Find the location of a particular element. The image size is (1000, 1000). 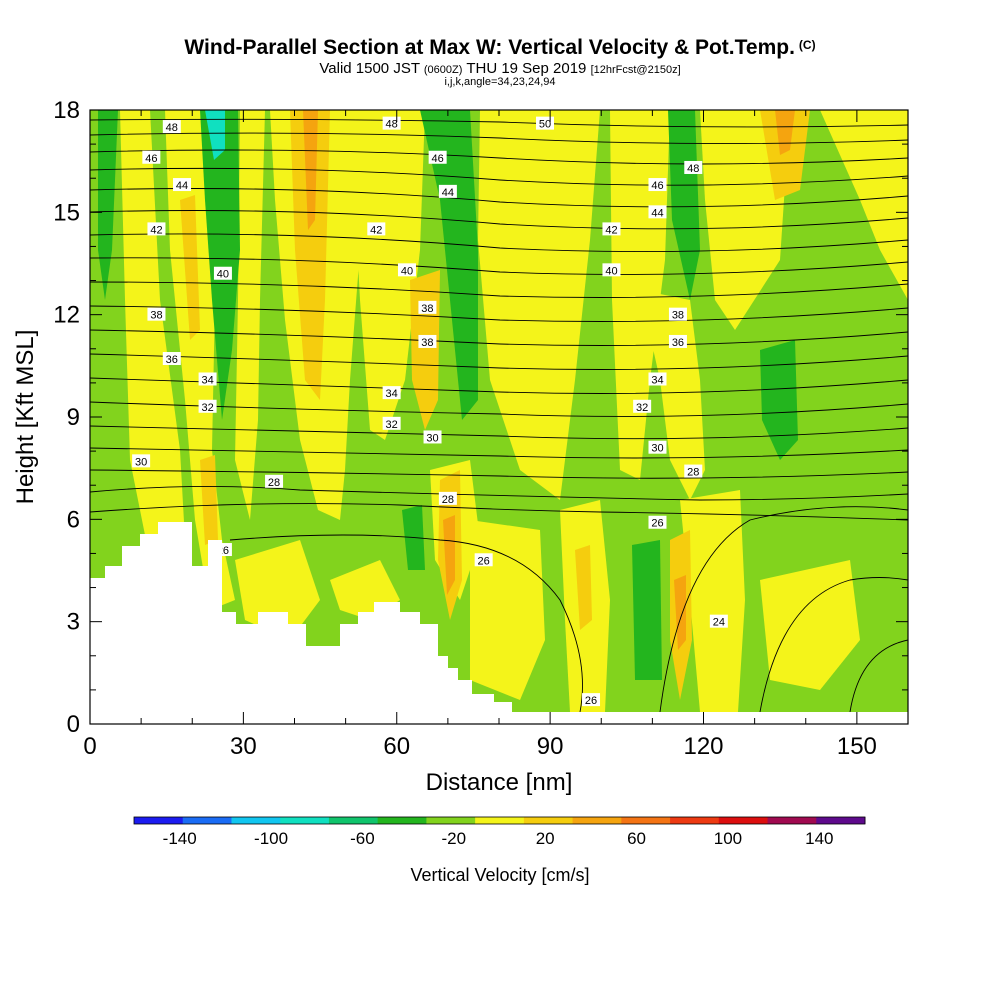

y-tick-label: 18 is located at coordinates (66, 110).